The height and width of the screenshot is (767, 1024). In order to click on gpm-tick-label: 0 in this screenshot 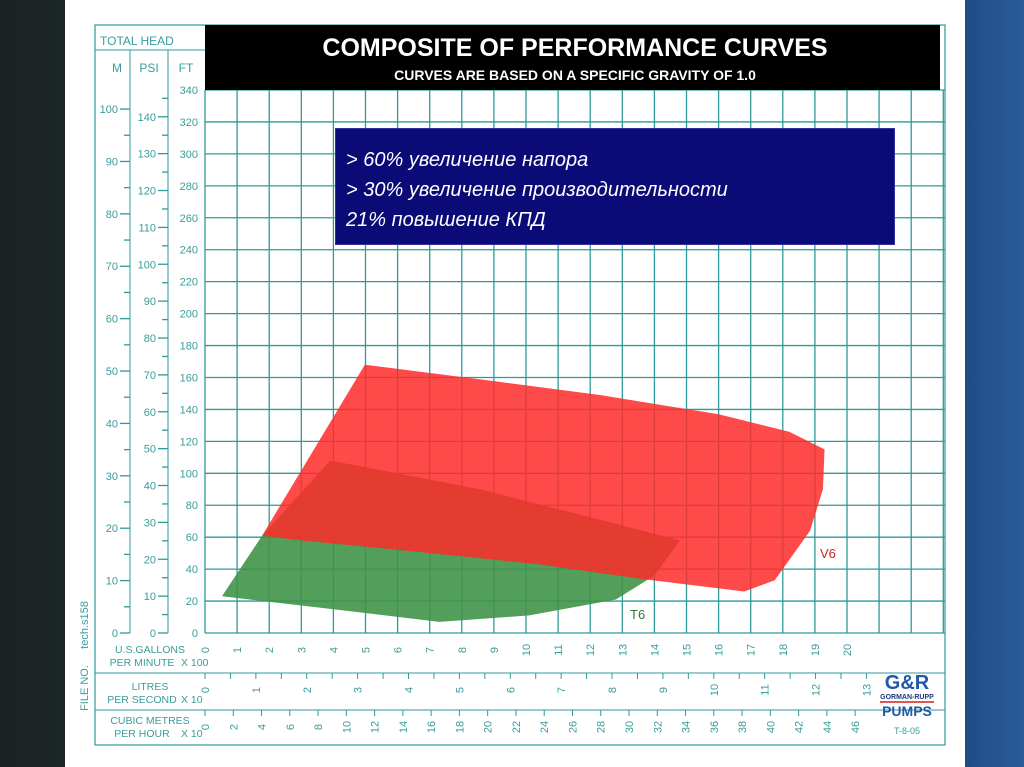, I will do `click(206, 650)`.